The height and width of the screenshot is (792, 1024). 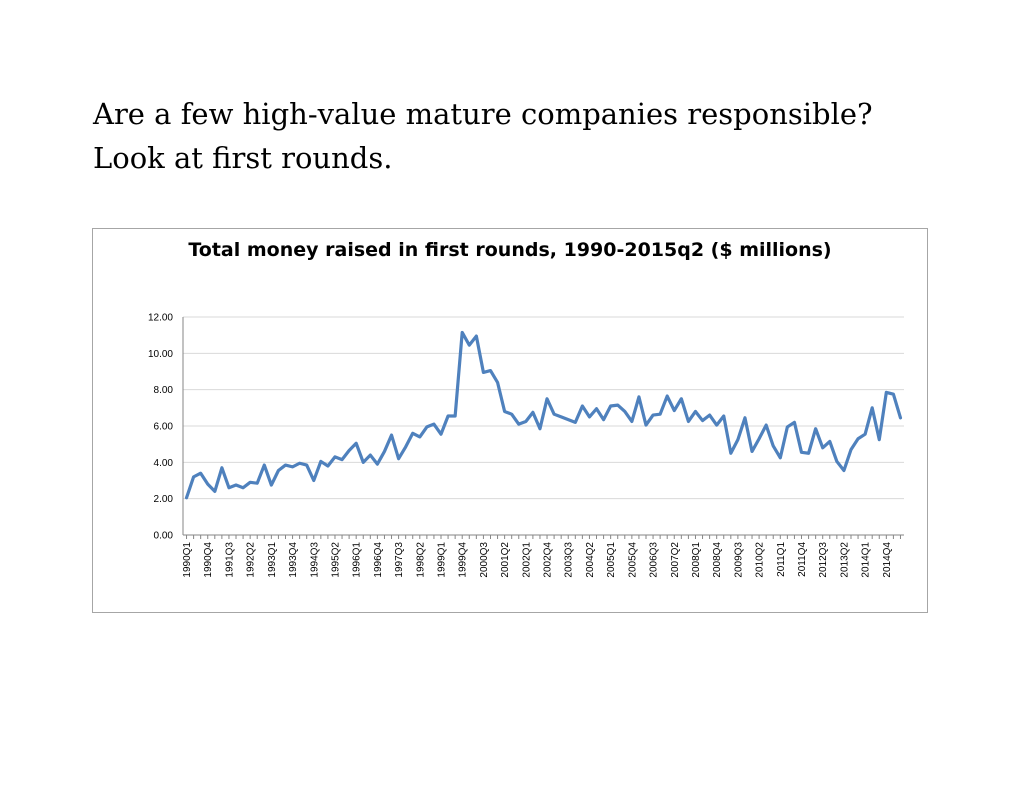 I want to click on x-tick-label: 1994Q3, so click(x=314, y=560).